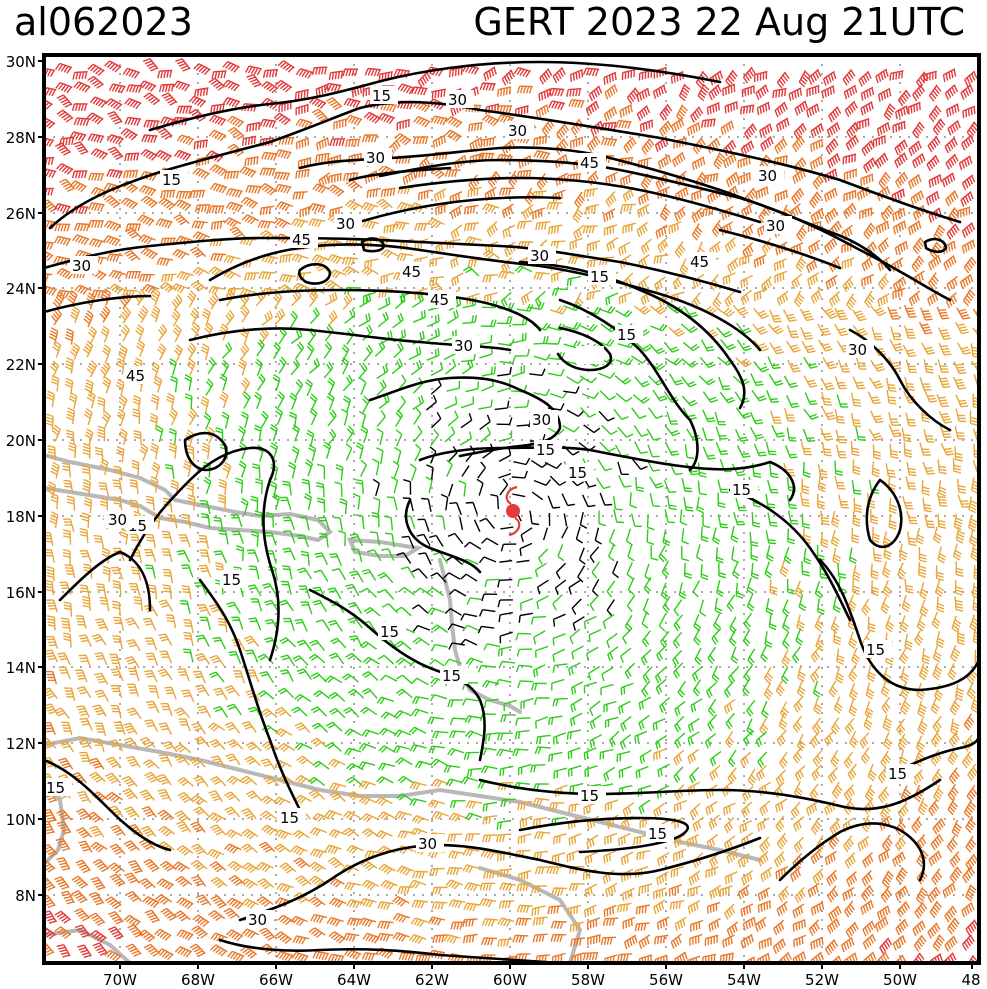  I want to click on contour-label: 30, so click(120, 519).